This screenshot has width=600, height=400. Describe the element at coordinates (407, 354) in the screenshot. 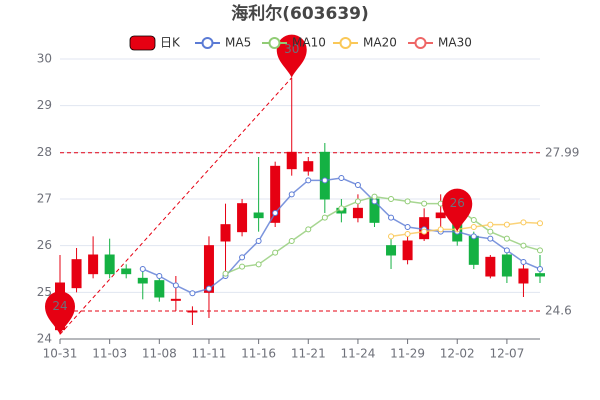

I see `x-tick-label: 11-29` at that location.